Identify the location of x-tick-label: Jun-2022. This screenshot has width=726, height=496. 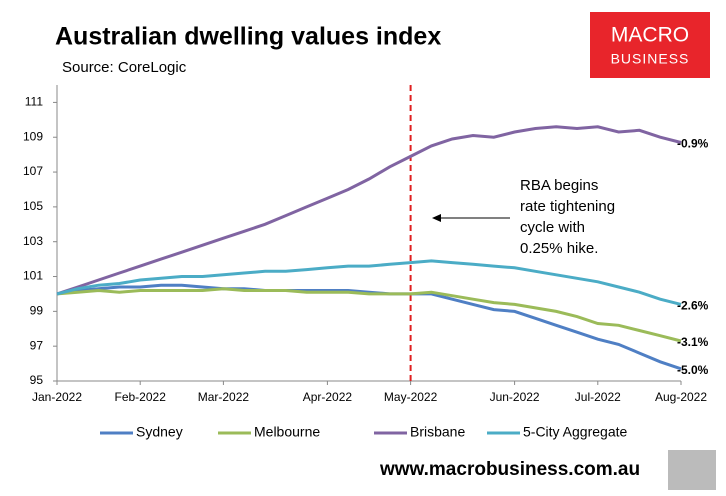
(515, 397).